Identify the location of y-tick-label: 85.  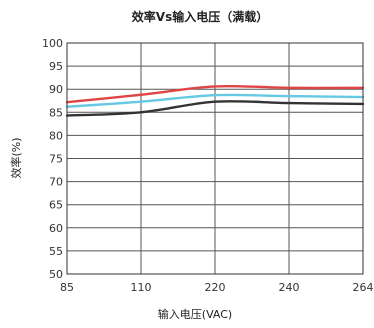
(56, 112).